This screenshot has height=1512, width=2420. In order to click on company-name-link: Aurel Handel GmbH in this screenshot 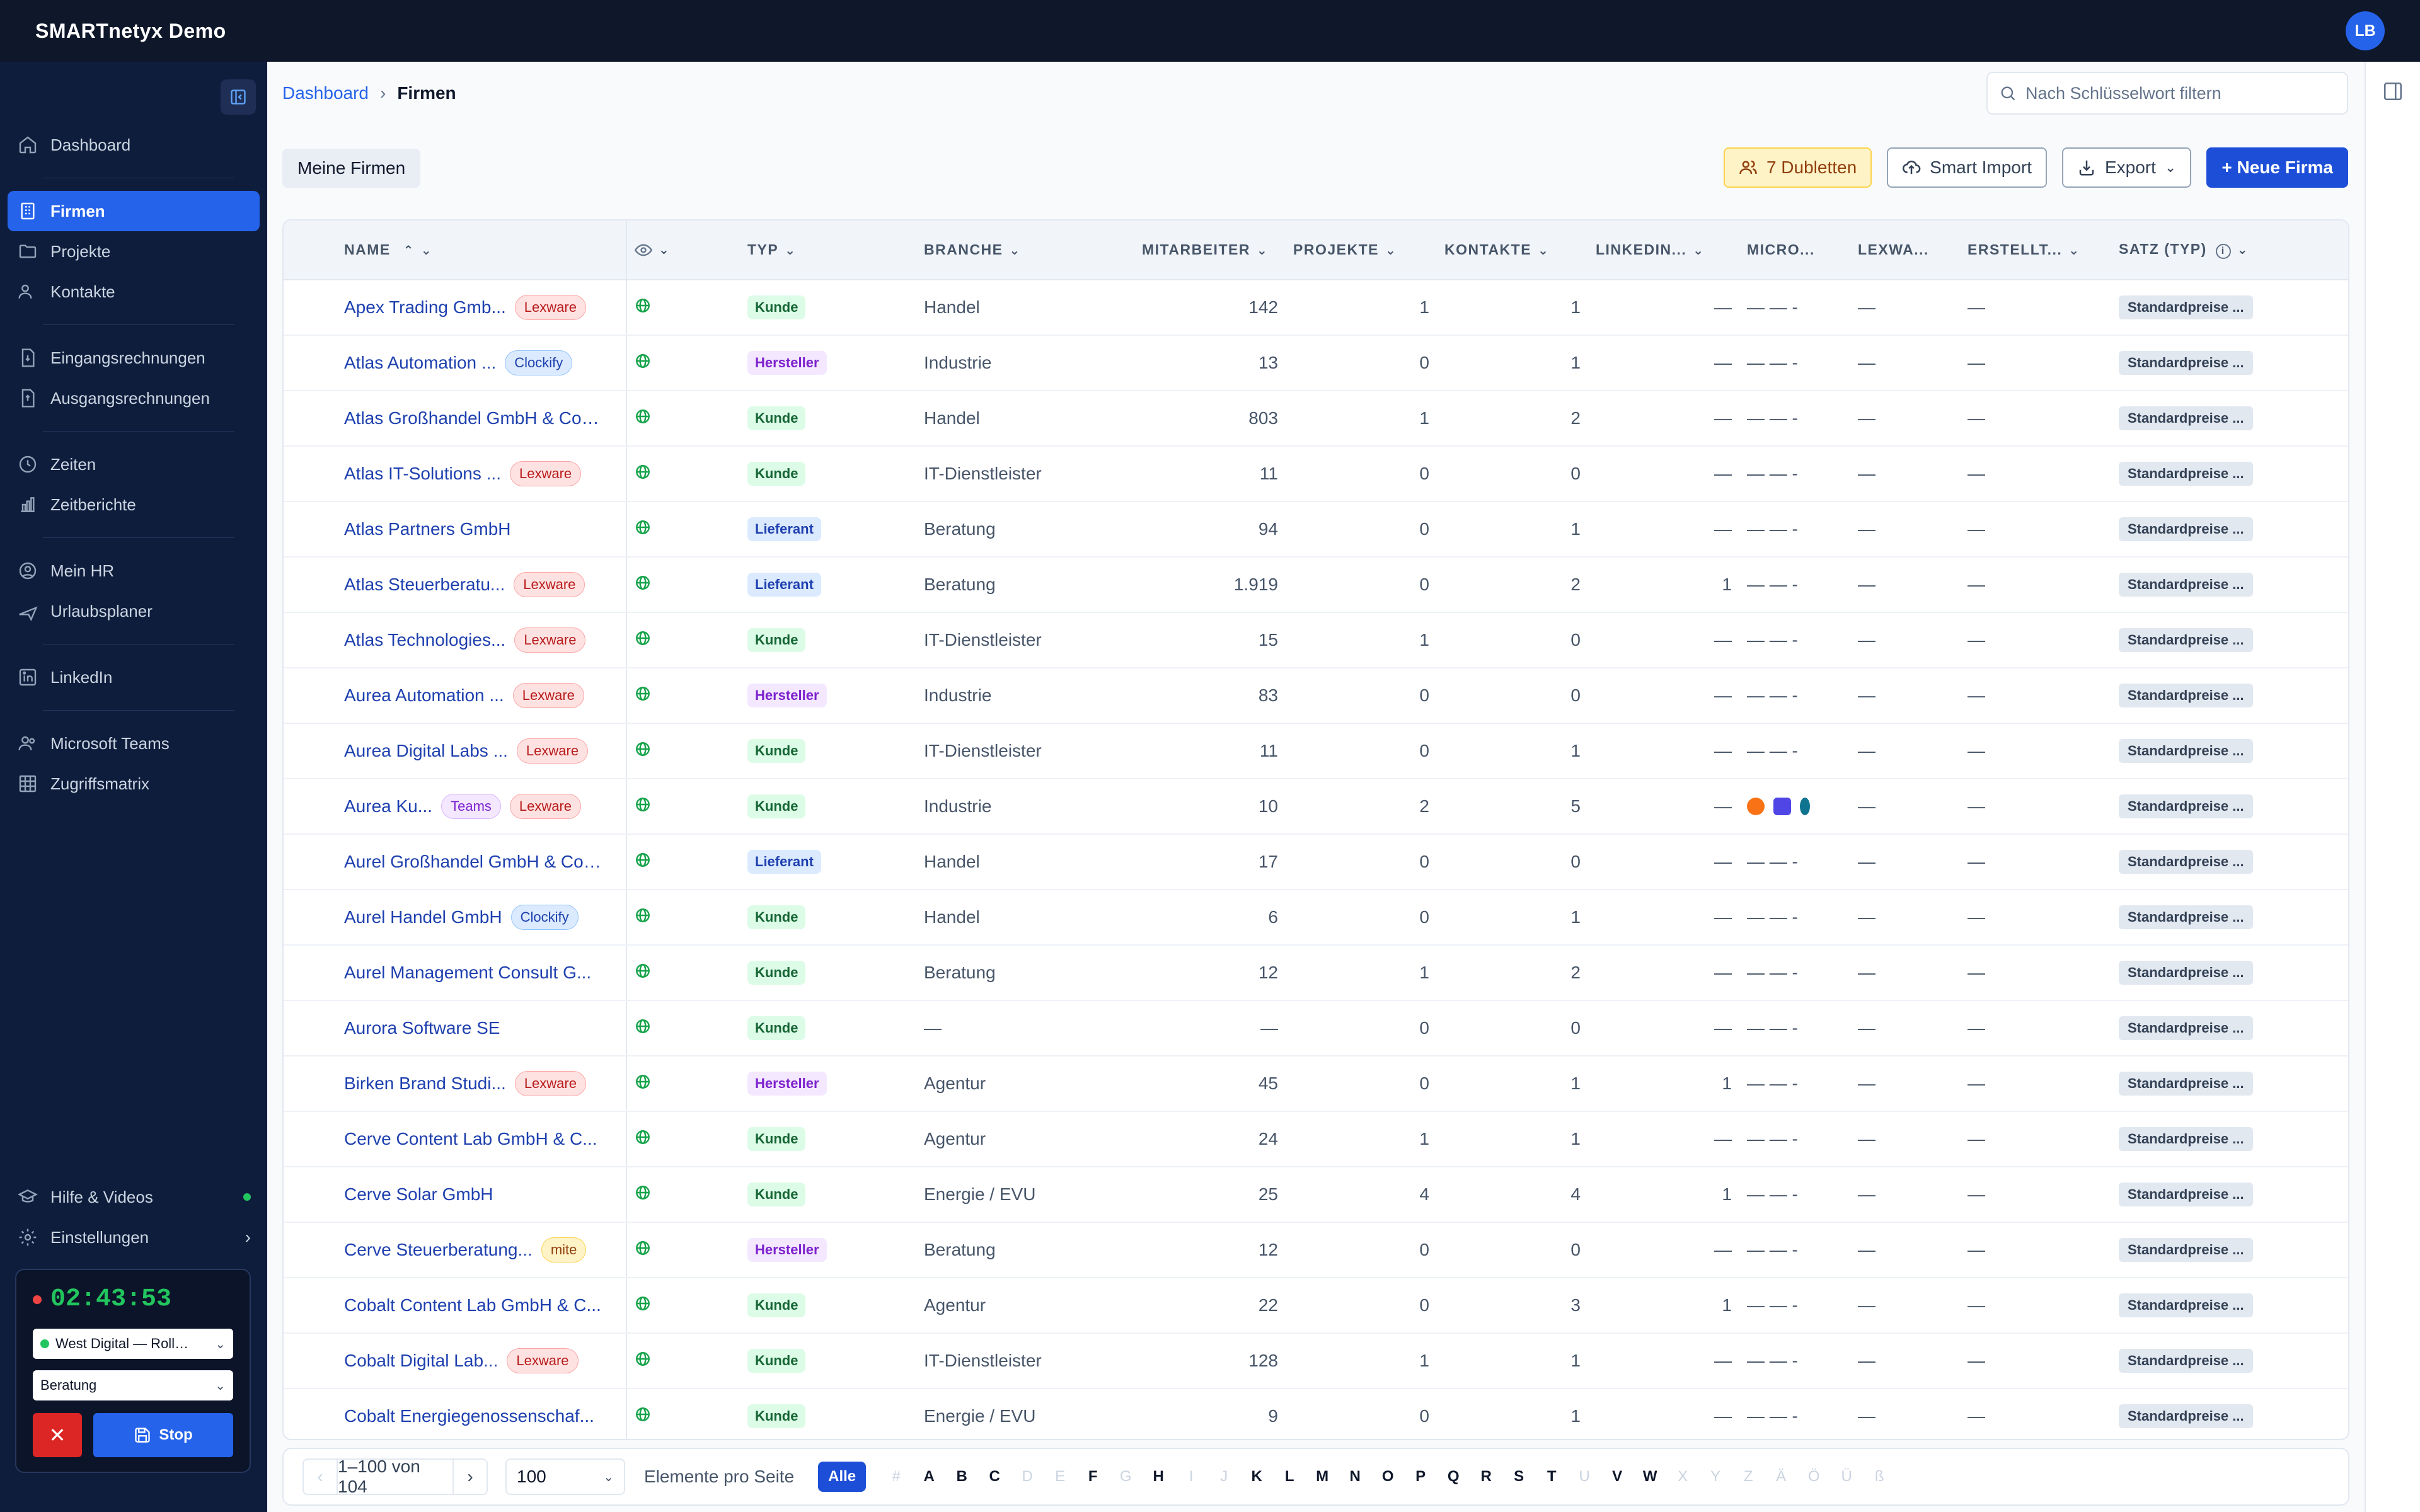, I will do `click(423, 917)`.